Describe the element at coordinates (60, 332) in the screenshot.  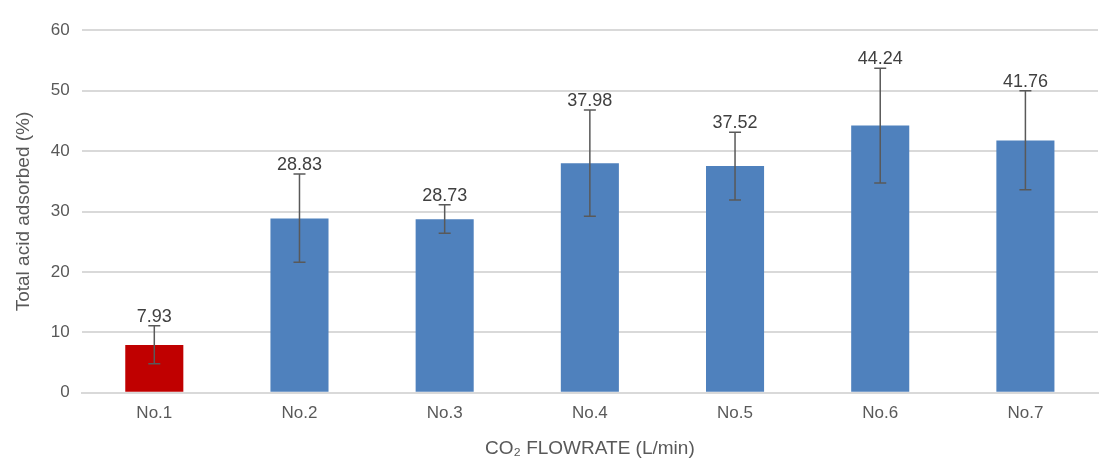
I see `y-tick-label: 10` at that location.